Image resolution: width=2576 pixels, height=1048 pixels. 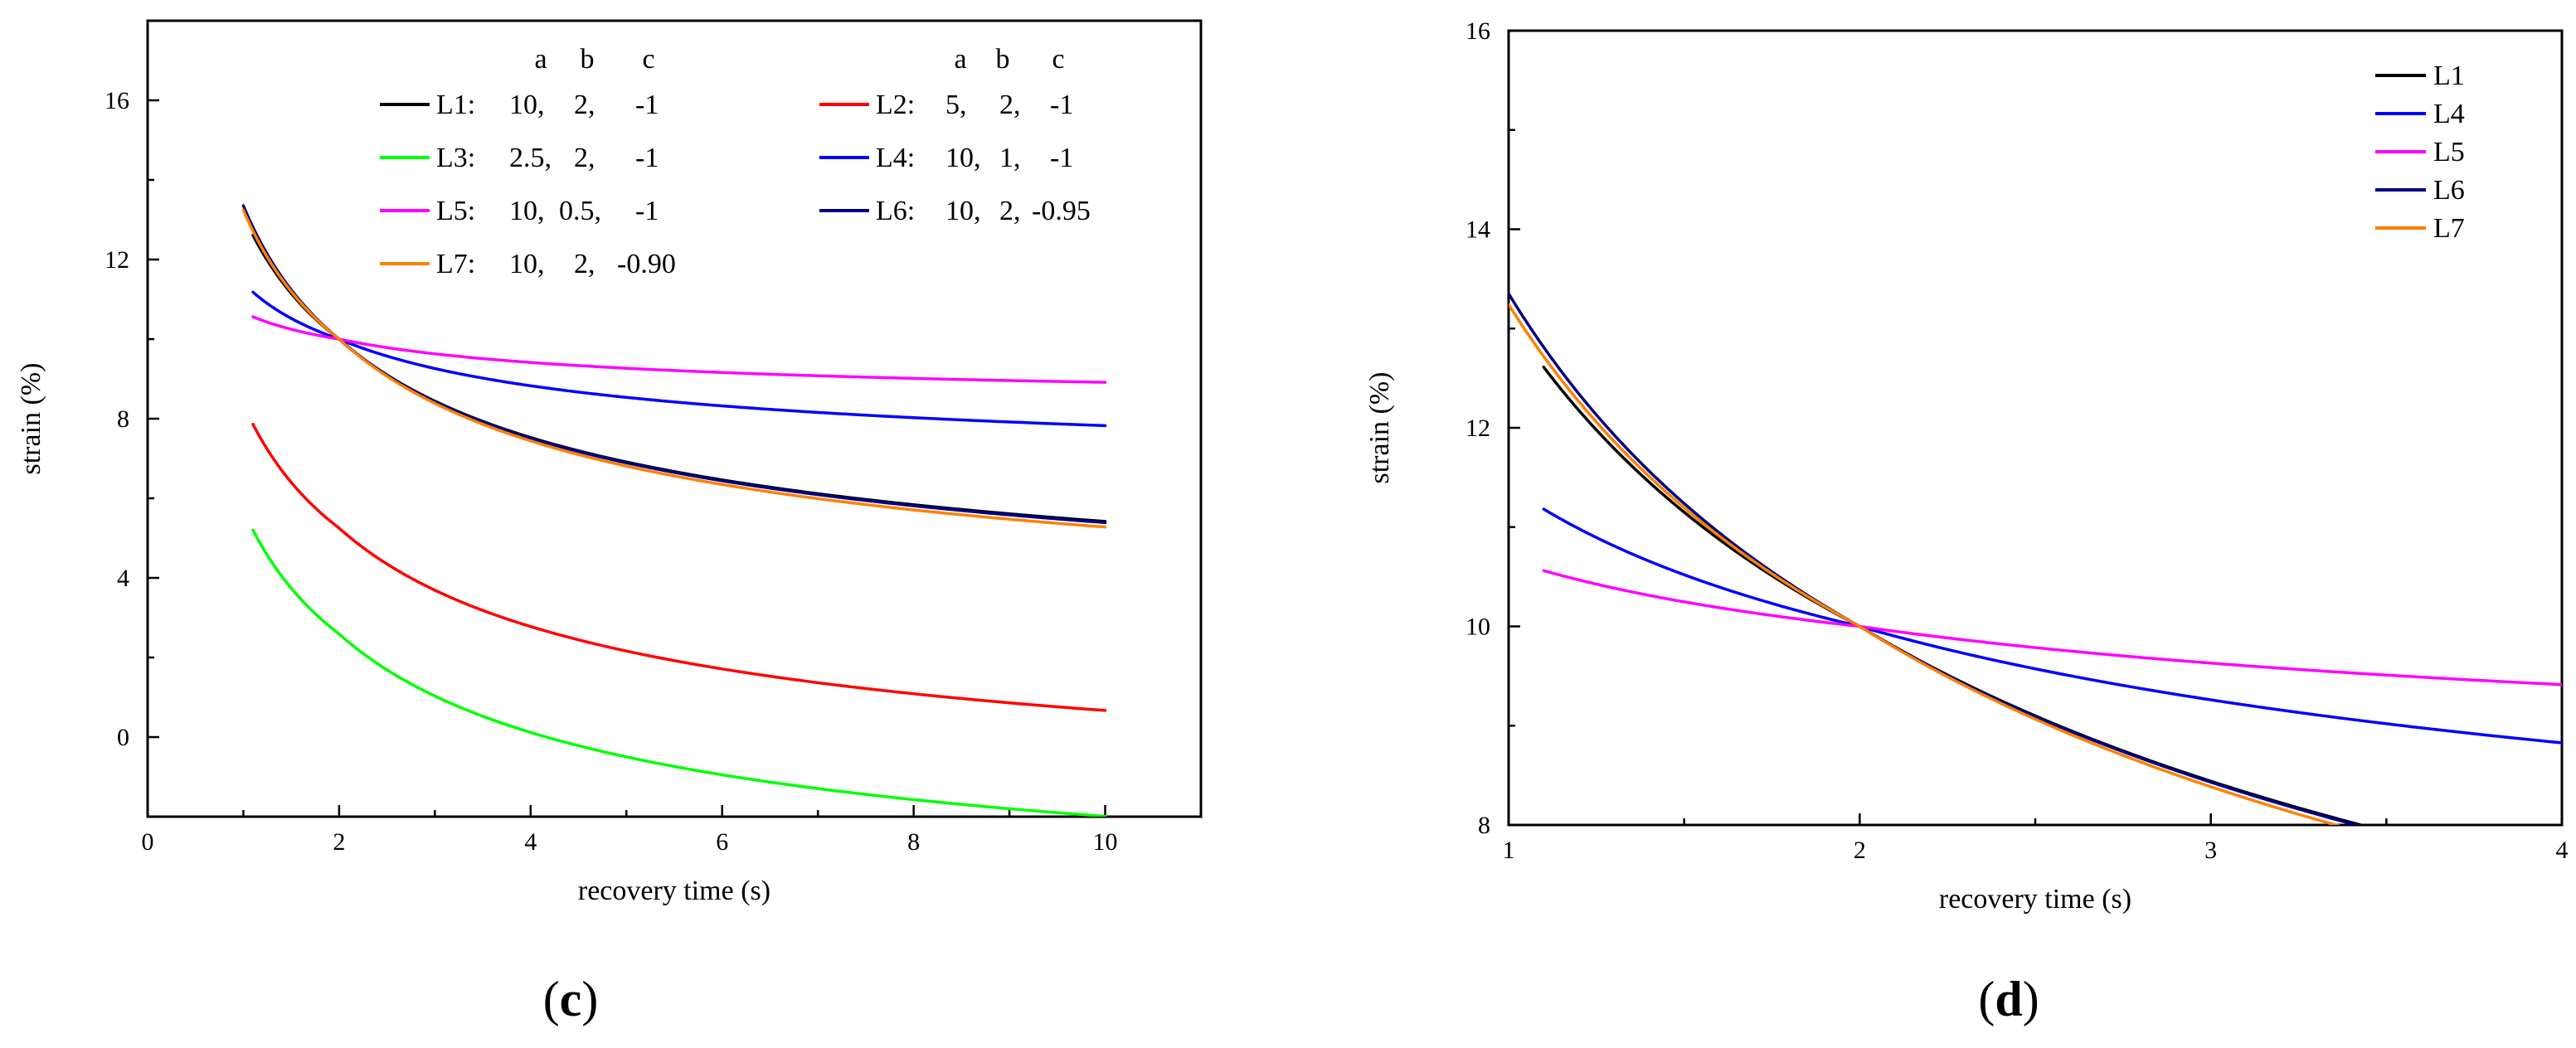 I want to click on legend-b: 1,, so click(x=1010, y=158).